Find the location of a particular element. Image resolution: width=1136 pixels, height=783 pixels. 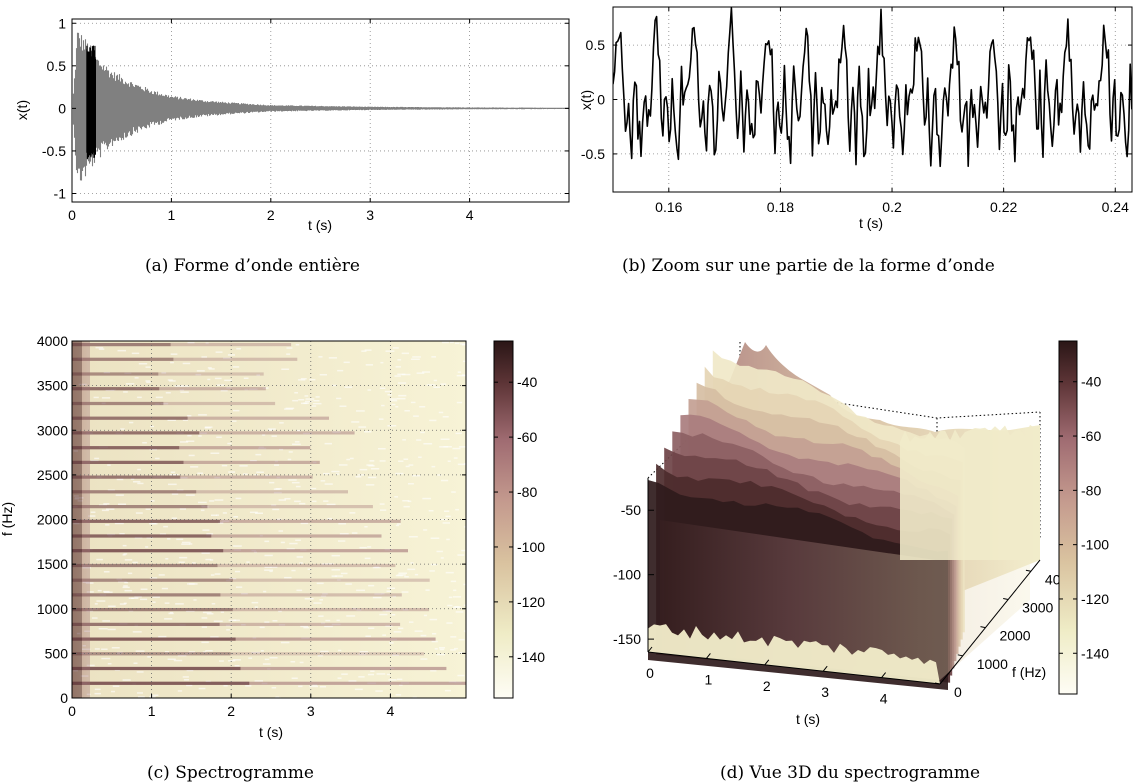

y-tick-label: 3000 is located at coordinates (1037, 607).